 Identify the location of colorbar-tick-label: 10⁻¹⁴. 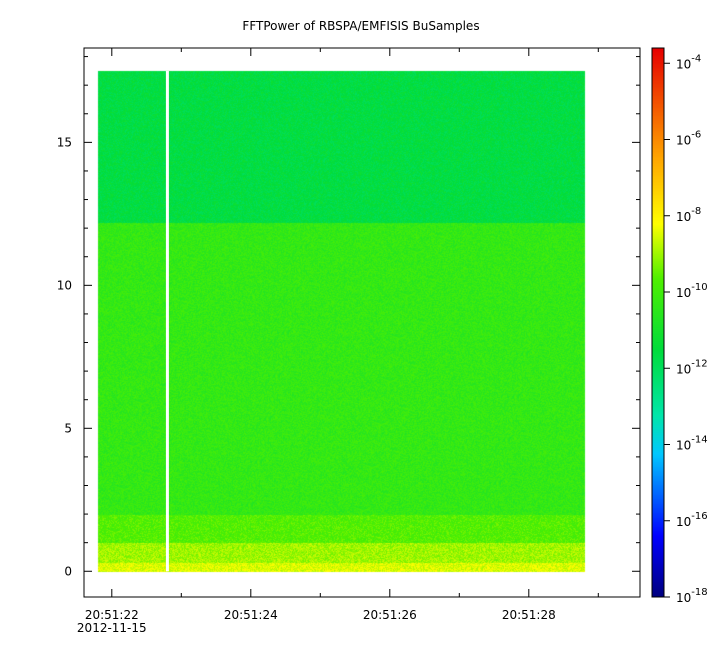
(692, 444).